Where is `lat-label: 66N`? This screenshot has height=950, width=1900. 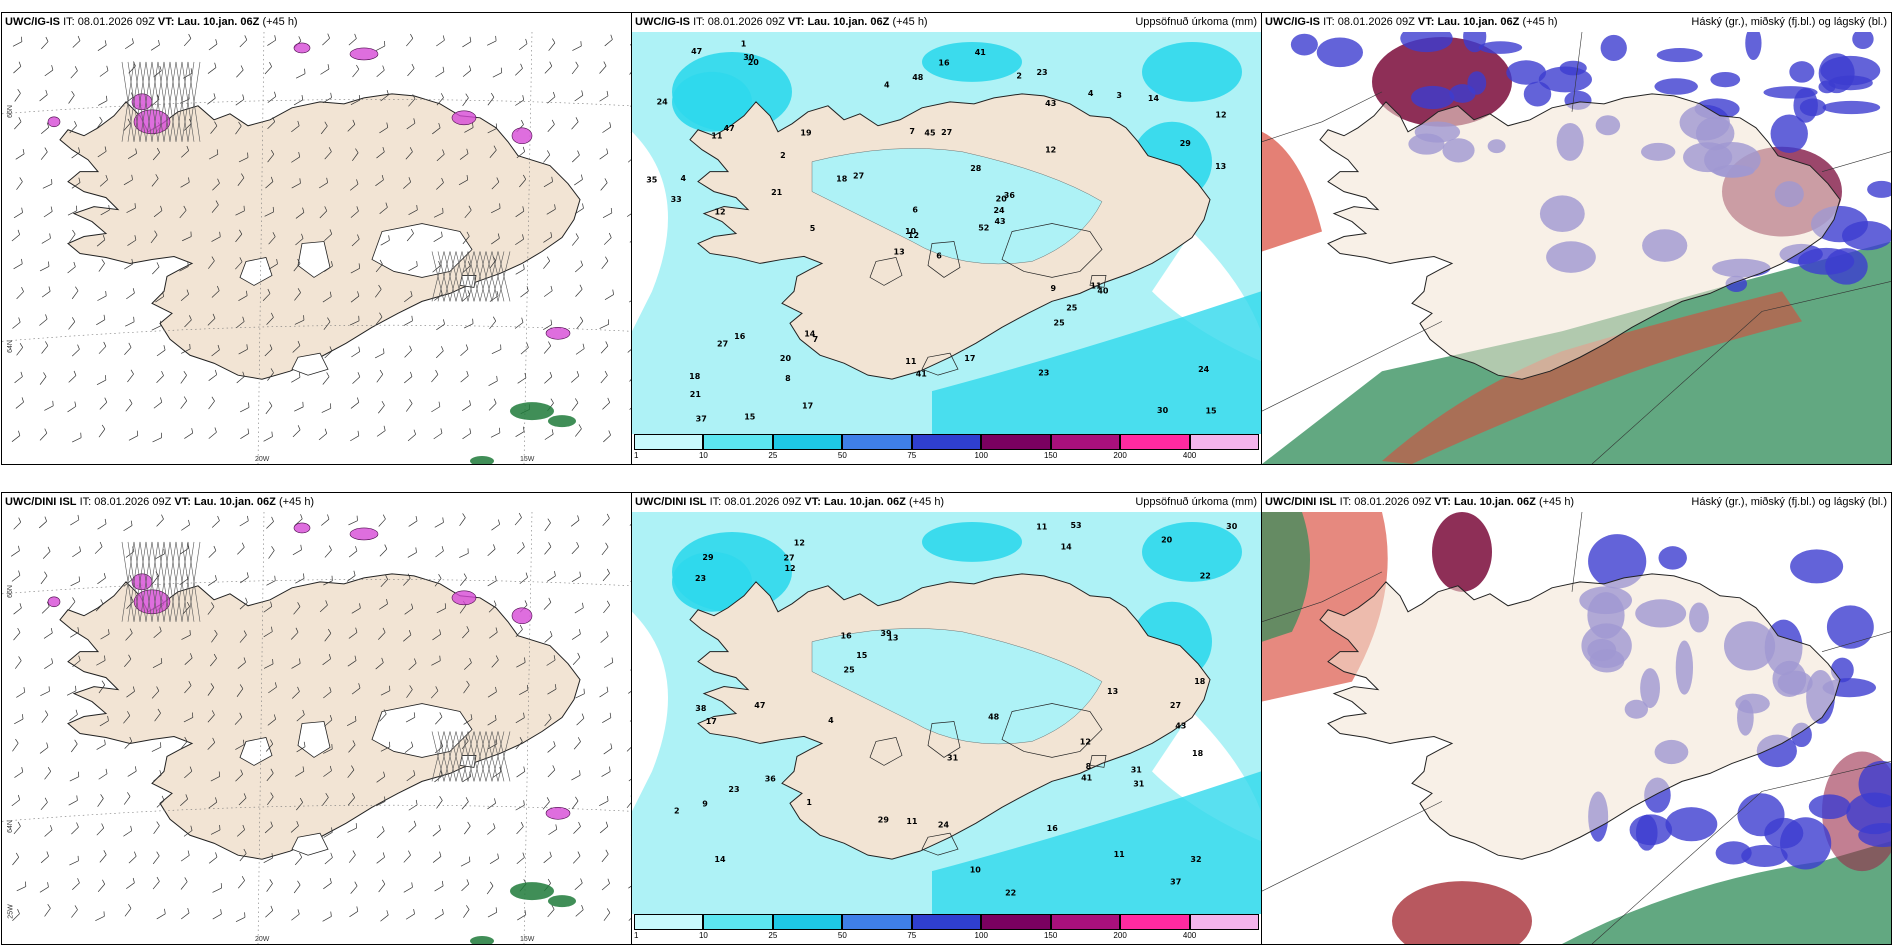 lat-label: 66N is located at coordinates (10, 591).